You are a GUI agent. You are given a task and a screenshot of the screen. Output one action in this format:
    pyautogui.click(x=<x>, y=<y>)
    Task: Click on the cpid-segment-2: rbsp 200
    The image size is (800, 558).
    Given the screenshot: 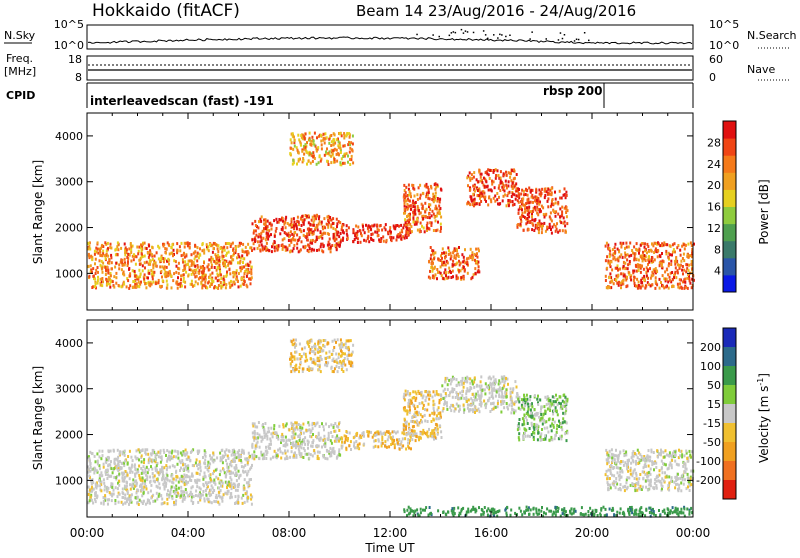 What is the action you would take?
    pyautogui.click(x=572, y=91)
    